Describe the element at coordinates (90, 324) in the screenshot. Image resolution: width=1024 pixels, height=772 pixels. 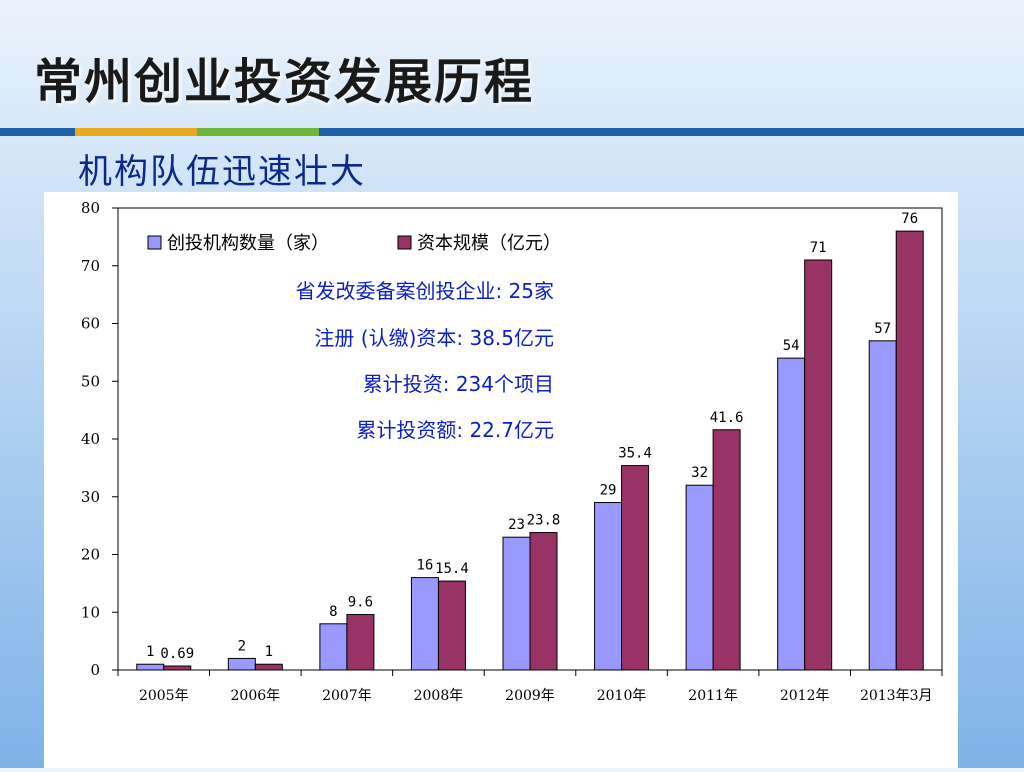
I see `y-tick-label: 60` at that location.